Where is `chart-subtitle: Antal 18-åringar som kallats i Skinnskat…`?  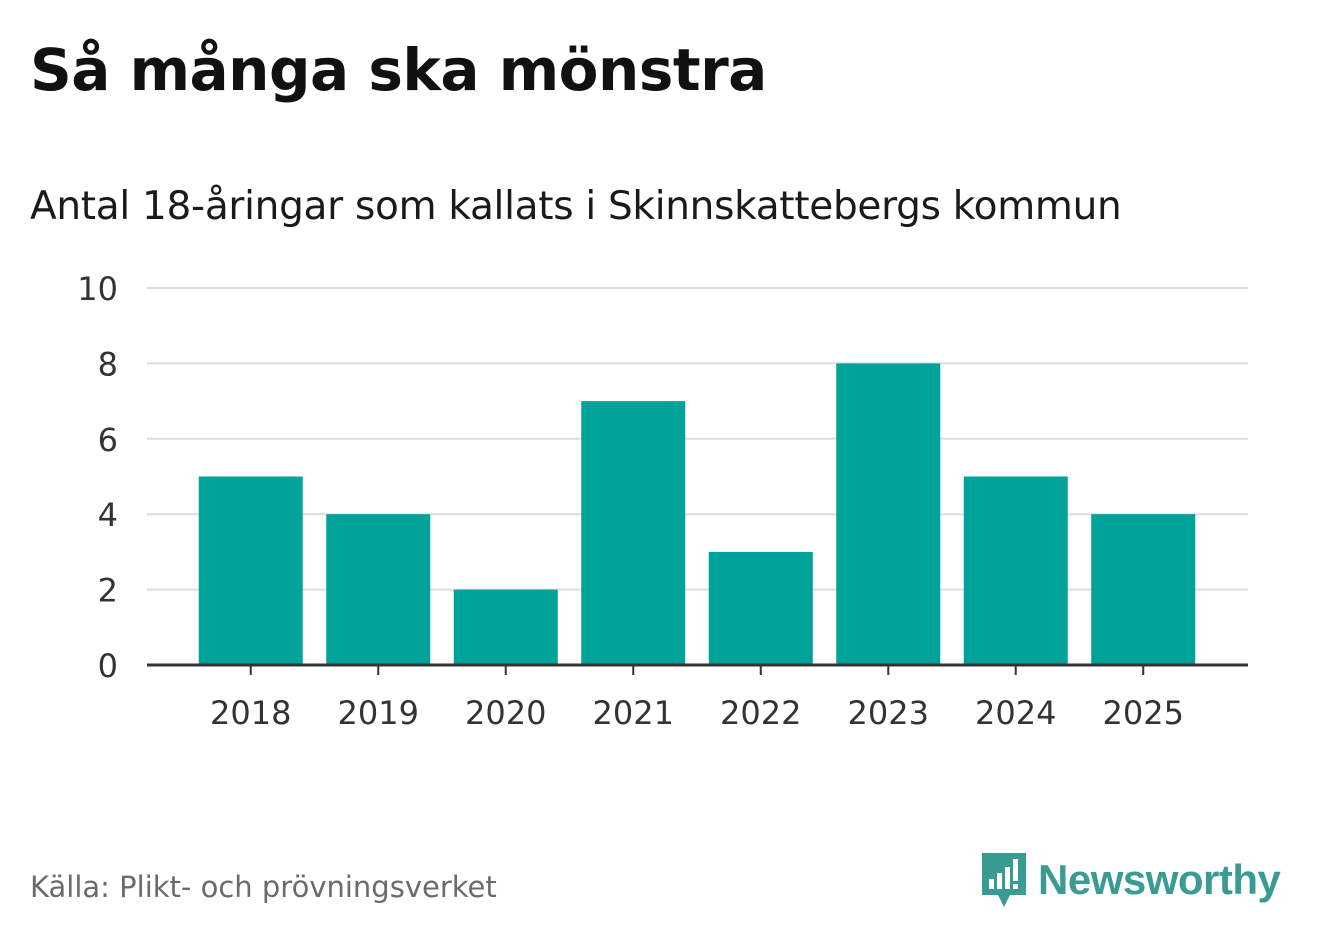 chart-subtitle: Antal 18-åringar som kallats i Skinnskat… is located at coordinates (576, 206).